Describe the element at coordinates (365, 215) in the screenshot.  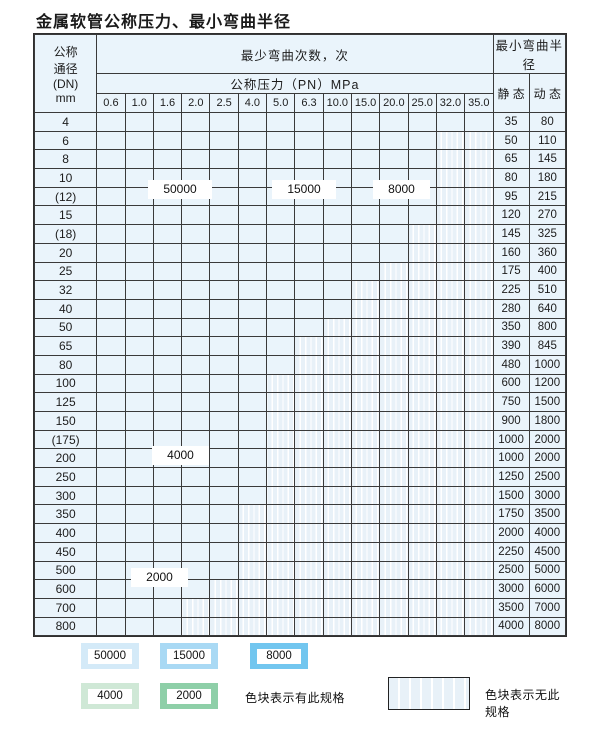
I see `cell-dn-15-pn-15.0` at that location.